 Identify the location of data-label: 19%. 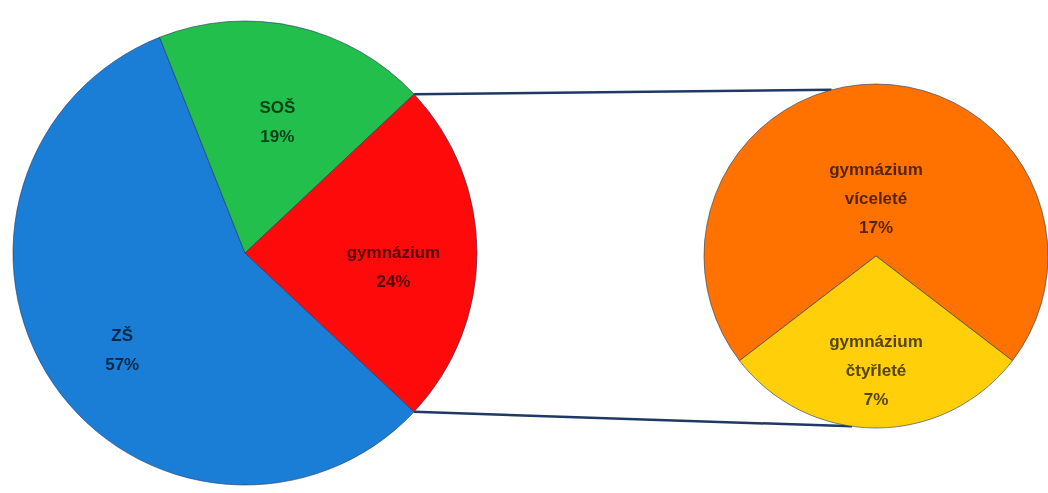
(277, 137).